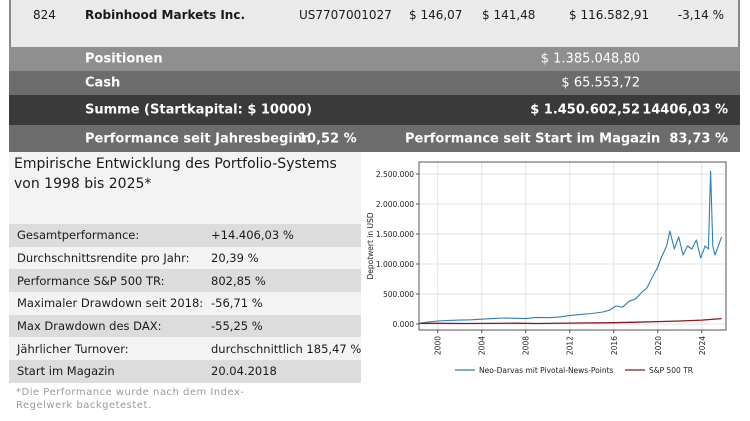 This screenshot has height=421, width=750. Describe the element at coordinates (609, 15) in the screenshot. I see `stock-value: $ 116.582,91` at that location.